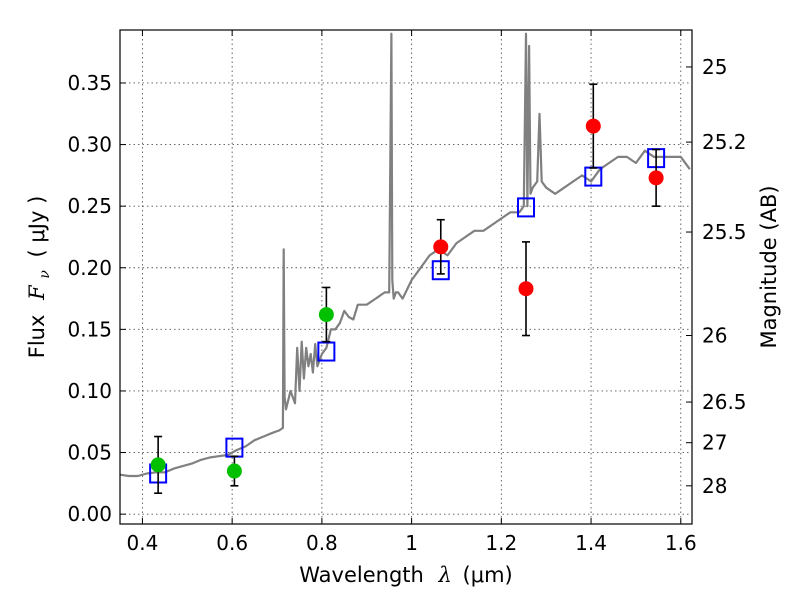  I want to click on y2-tick-label: 25, so click(714, 67).